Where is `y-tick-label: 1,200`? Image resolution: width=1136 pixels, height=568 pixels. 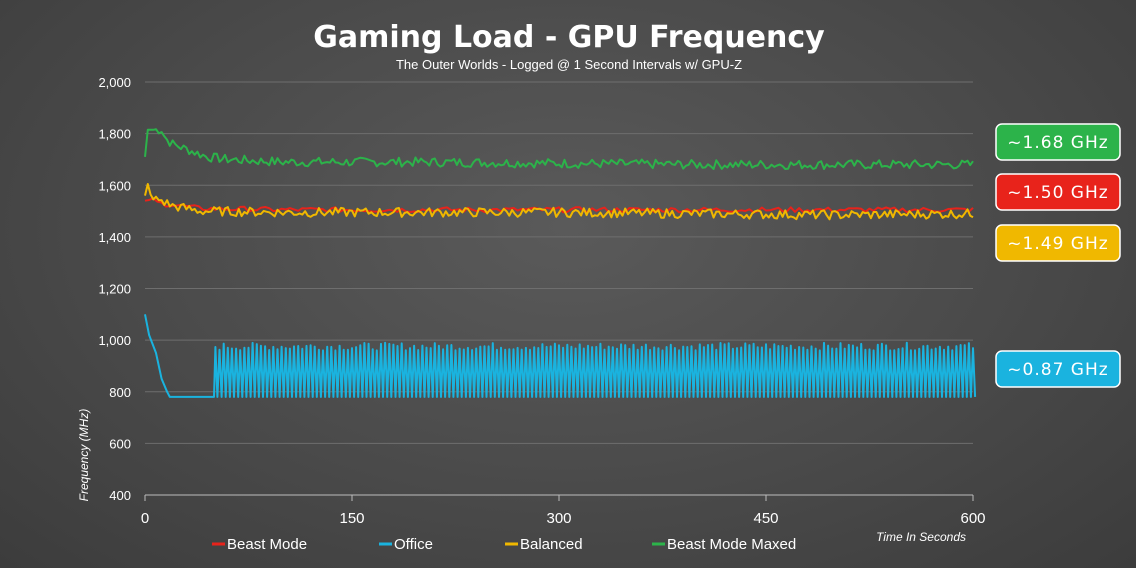
y-tick-label: 1,200 is located at coordinates (114, 289).